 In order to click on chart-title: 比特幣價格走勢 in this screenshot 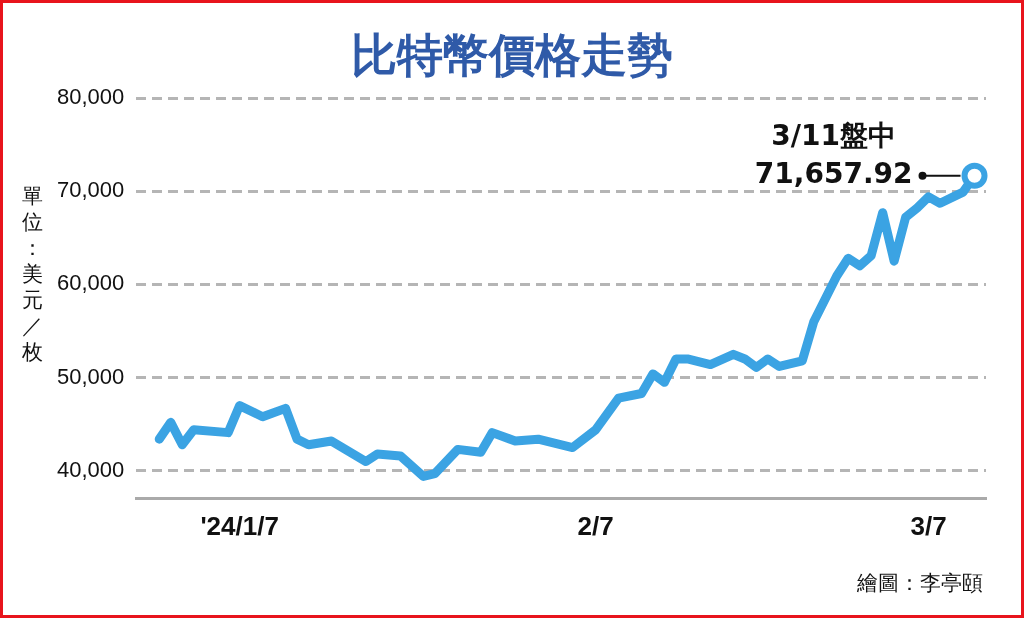, I will do `click(512, 55)`.